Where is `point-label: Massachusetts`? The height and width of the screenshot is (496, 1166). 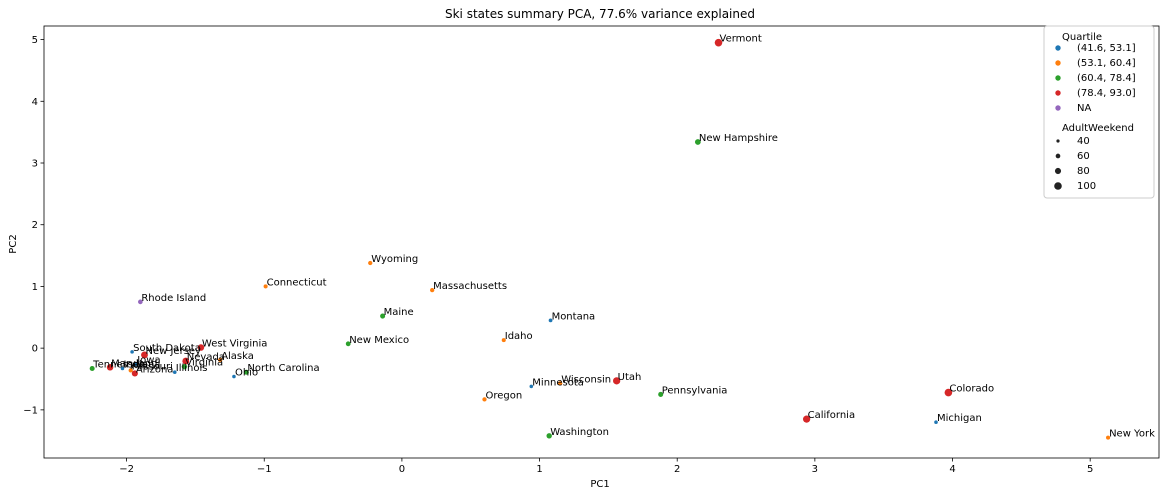 point-label: Massachusetts is located at coordinates (470, 286).